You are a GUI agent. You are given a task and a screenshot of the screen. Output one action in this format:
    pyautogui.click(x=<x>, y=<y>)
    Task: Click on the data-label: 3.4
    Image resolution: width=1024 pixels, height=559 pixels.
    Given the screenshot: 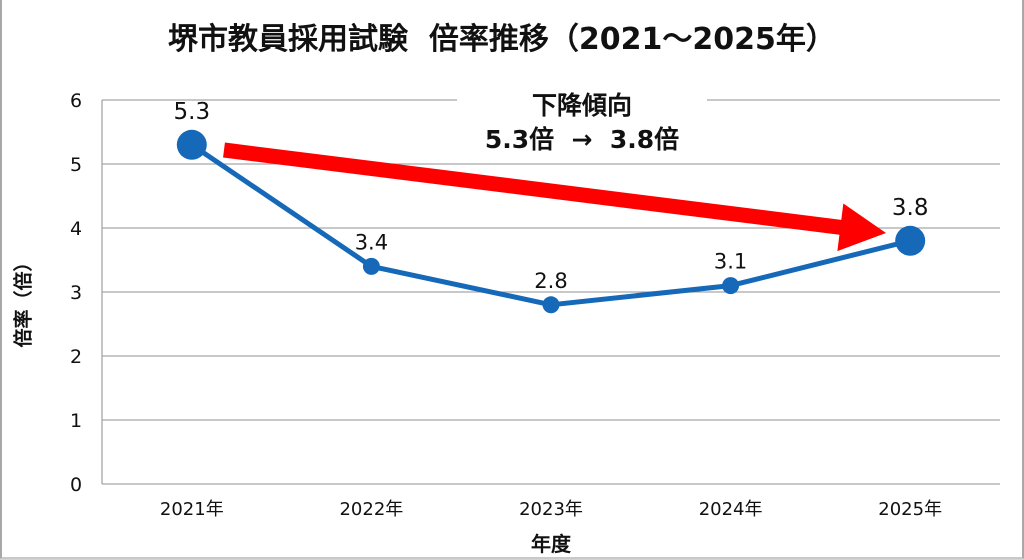 What is the action you would take?
    pyautogui.click(x=371, y=242)
    